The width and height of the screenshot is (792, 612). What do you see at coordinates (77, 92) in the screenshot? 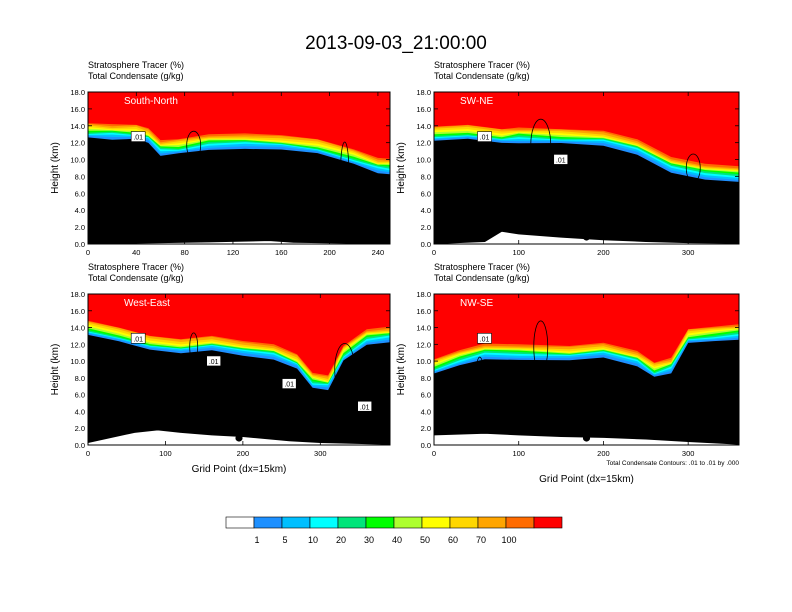
I see `y-tick-label: 18.0` at bounding box center [77, 92].